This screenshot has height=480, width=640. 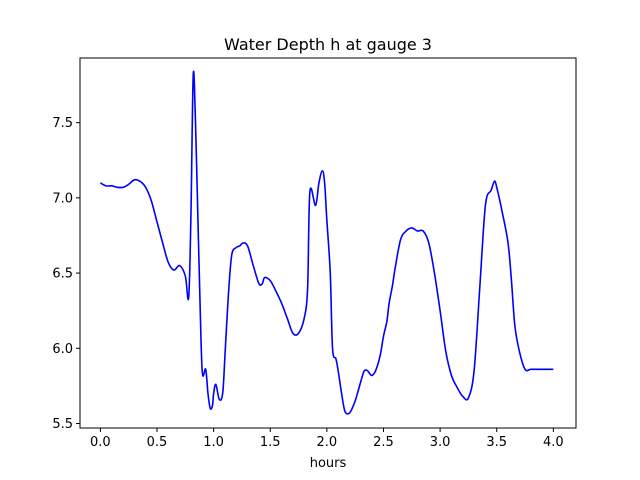 What do you see at coordinates (270, 442) in the screenshot?
I see `x-tick-label: 1.5` at bounding box center [270, 442].